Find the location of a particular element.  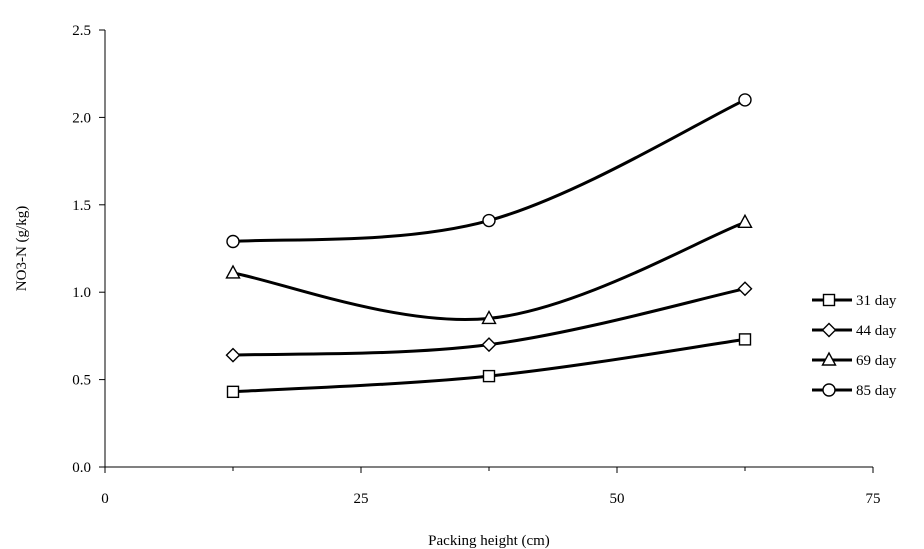

legend-item: 85 day is located at coordinates (854, 391).